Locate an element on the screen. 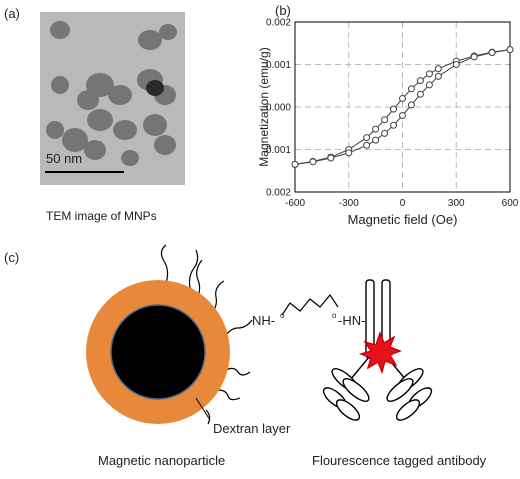  x-tick-label: 0 is located at coordinates (403, 203).